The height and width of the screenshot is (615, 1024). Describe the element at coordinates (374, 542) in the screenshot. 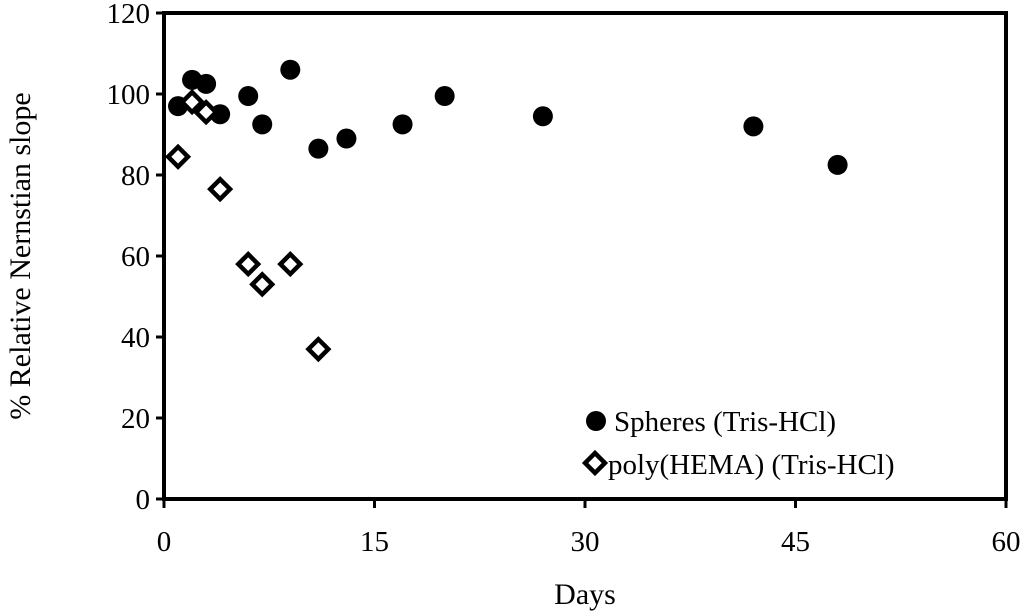

I see `x-tick-label: 15` at that location.